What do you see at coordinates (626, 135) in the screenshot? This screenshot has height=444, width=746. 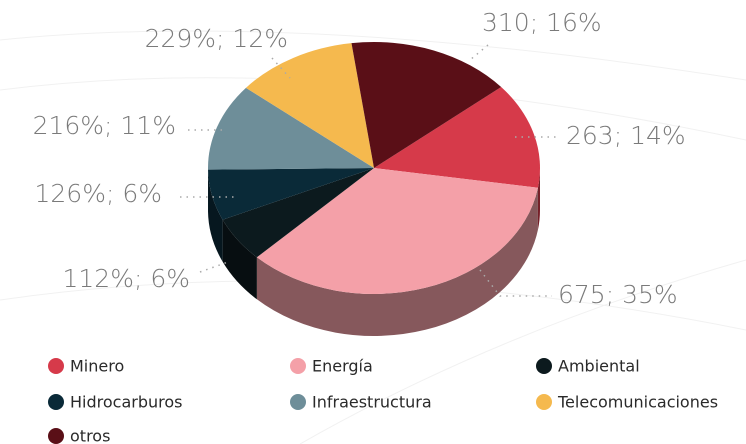 I see `value-label: 263; 14%` at bounding box center [626, 135].